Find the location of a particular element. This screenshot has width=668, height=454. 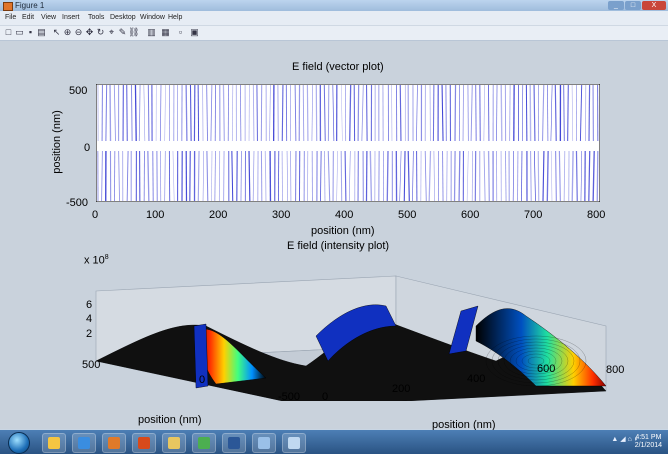

minimize-button: _ is located at coordinates (616, 5).